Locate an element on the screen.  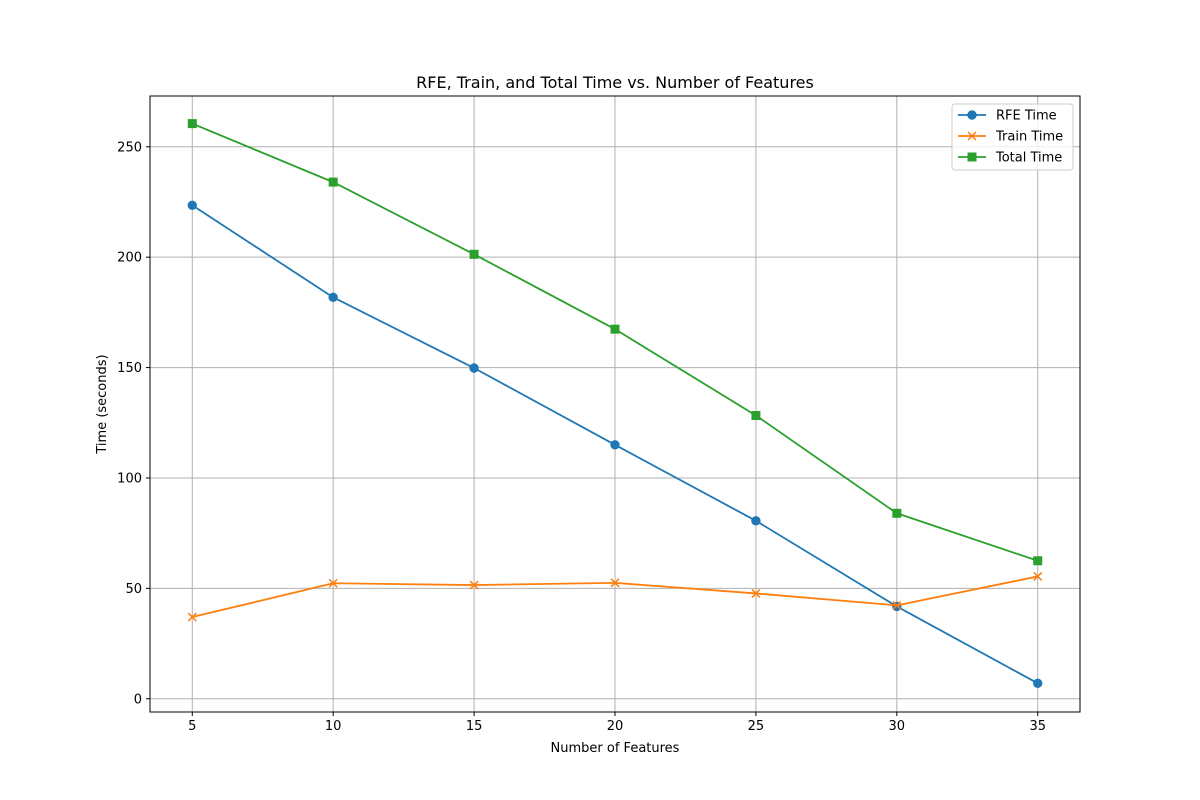
legend-label: RFE Time is located at coordinates (1026, 116).